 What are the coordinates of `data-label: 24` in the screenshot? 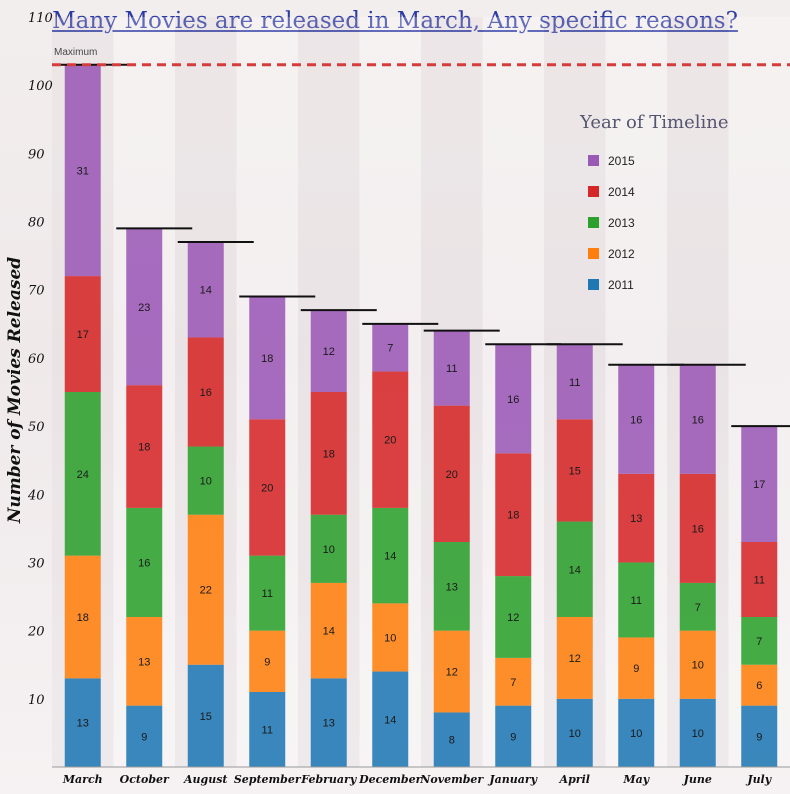 It's located at (83, 475).